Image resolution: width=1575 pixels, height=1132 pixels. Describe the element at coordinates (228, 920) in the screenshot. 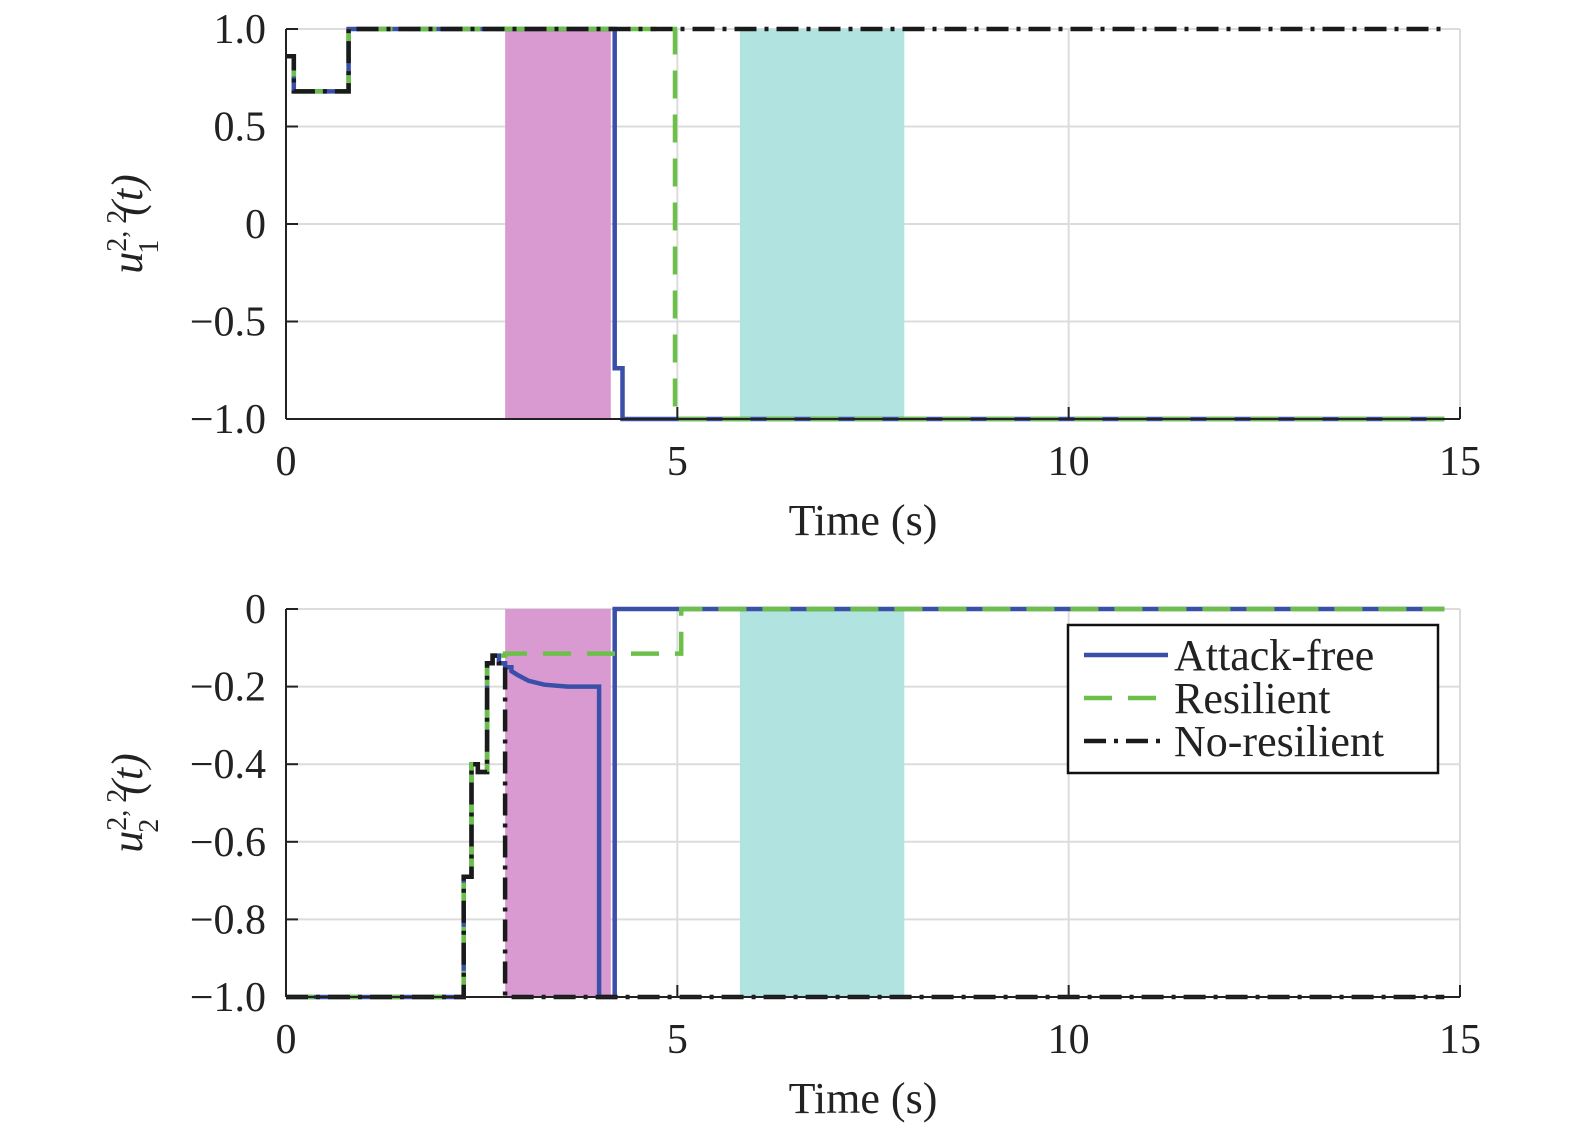

I see `y-tick-label: −0.8` at that location.